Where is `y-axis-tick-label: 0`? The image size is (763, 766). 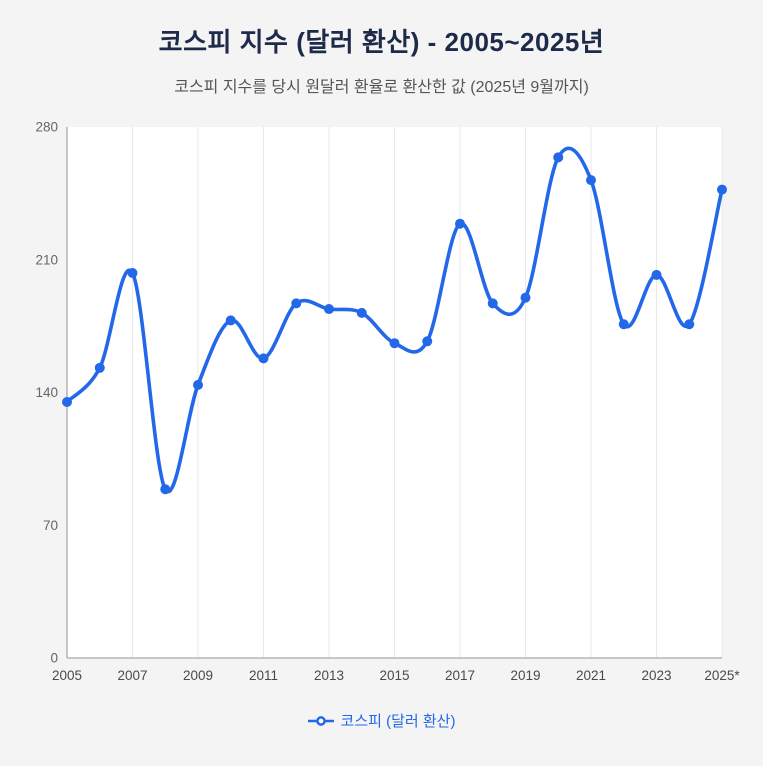
y-axis-tick-label: 0 is located at coordinates (54, 658).